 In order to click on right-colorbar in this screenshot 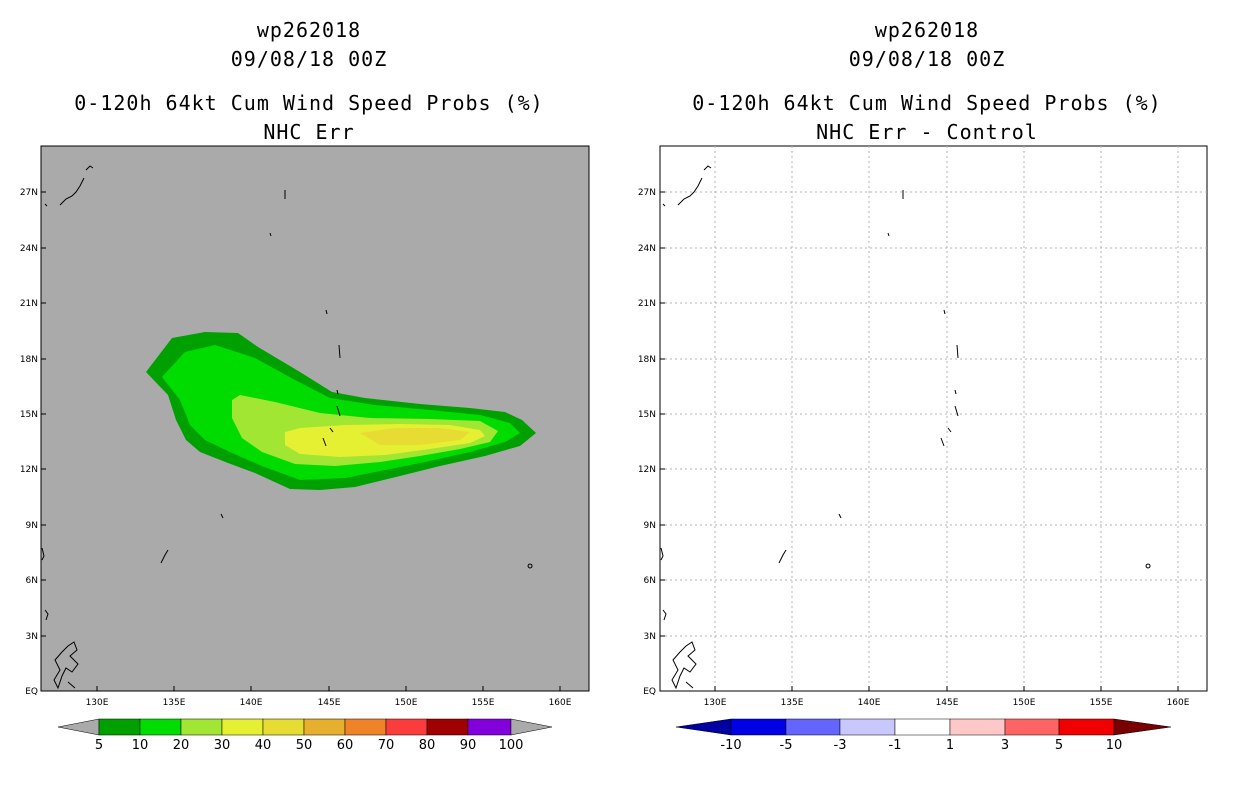, I will do `click(923, 727)`.